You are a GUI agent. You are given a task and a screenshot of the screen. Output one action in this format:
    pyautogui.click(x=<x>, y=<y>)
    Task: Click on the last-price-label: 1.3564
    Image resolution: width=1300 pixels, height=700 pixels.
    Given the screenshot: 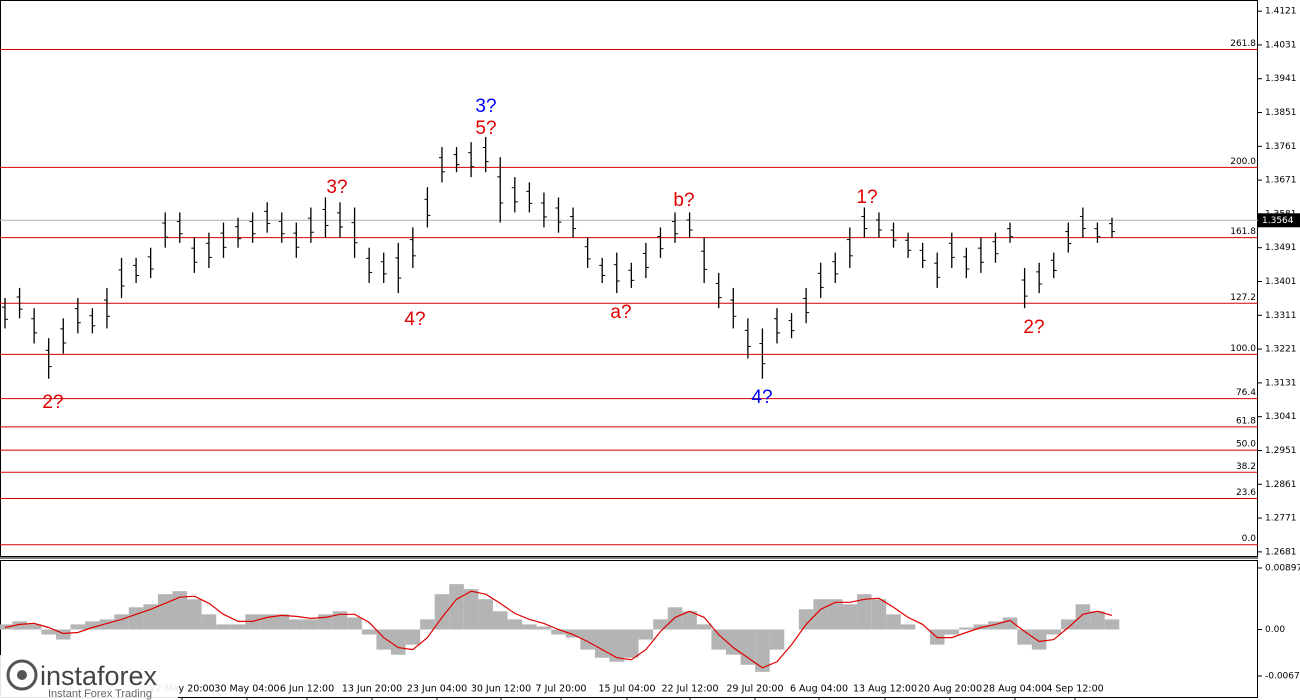 What is the action you would take?
    pyautogui.click(x=1278, y=221)
    